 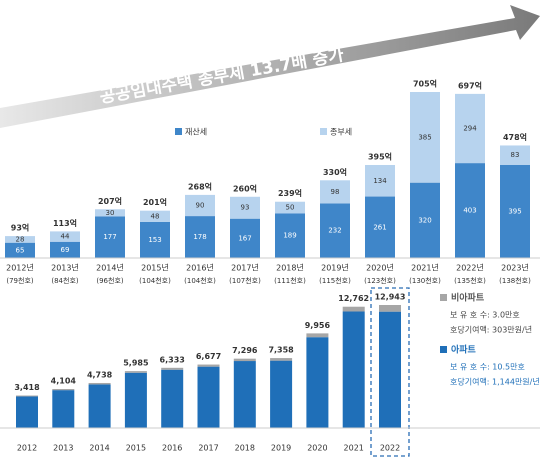 What do you see at coordinates (380, 156) in the screenshot?
I see `total-label: 395억` at bounding box center [380, 156].